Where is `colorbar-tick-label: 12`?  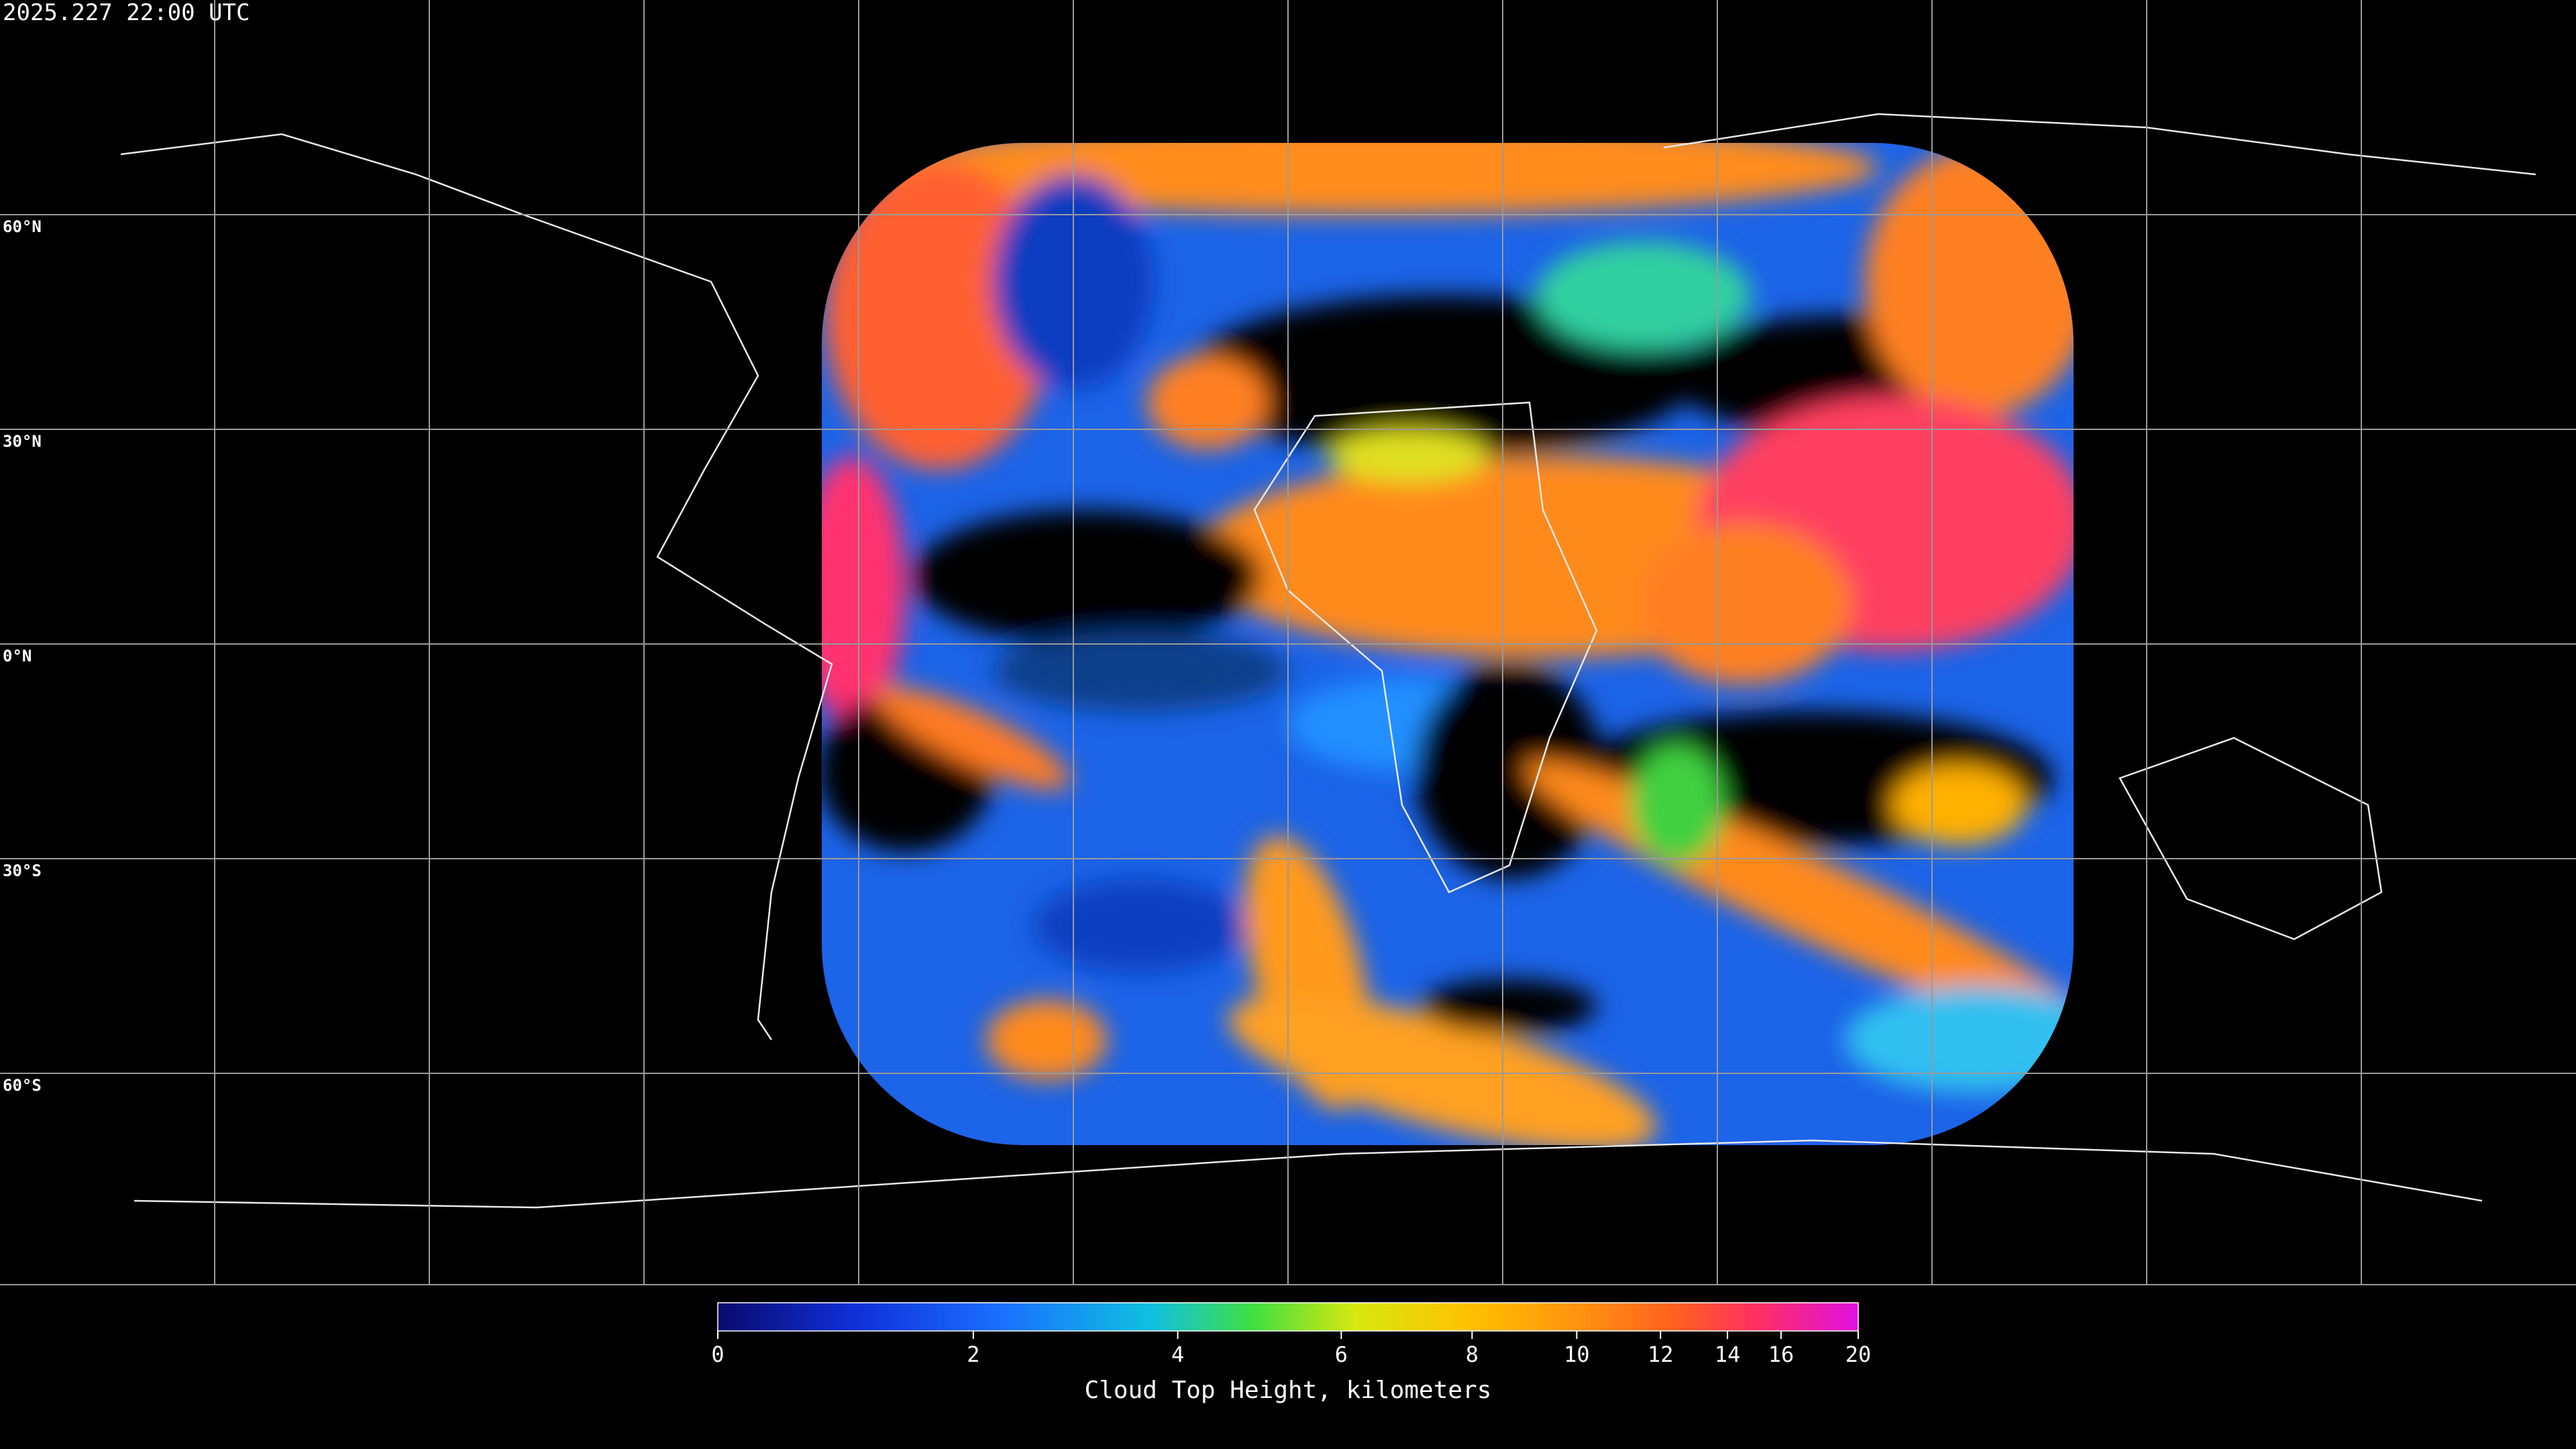
colorbar-tick-label: 12 is located at coordinates (1661, 1354).